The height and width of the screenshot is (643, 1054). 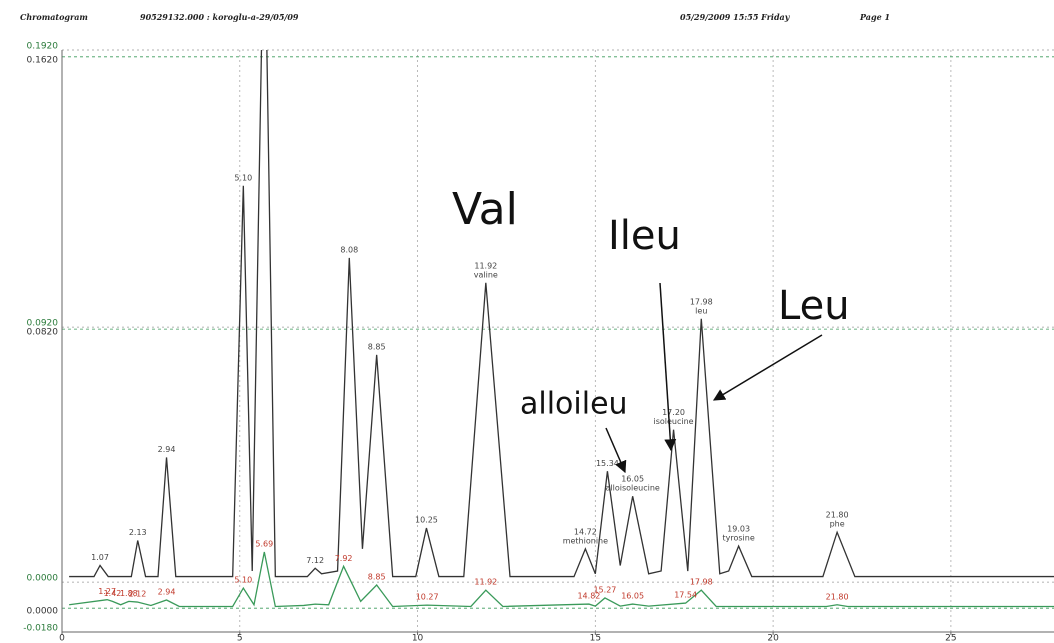 What do you see at coordinates (40, 629) in the screenshot?
I see `y-tick-label: -0.0180` at bounding box center [40, 629].